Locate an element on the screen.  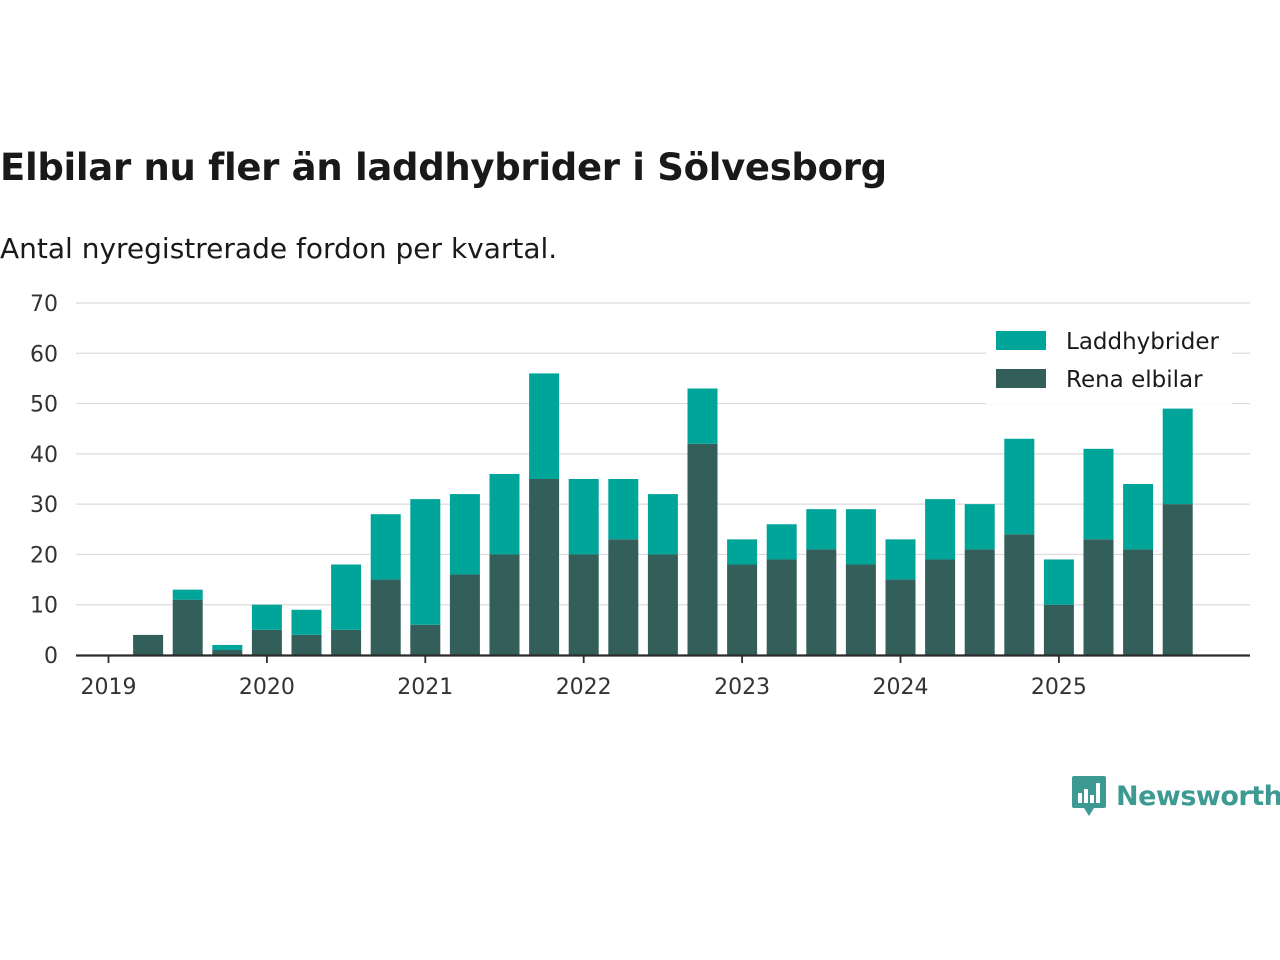
x-axis-ticks: 2019 2020 2021 2022 2023 2024 2025 is located at coordinates (584, 677).